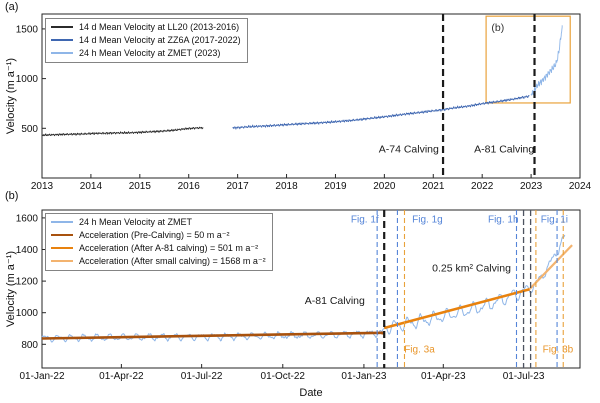 Image resolution: width=600 pixels, height=403 pixels. I want to click on legend-label: 14 d Mean Velocity at ZZ6A (2017-2022), so click(160, 40).